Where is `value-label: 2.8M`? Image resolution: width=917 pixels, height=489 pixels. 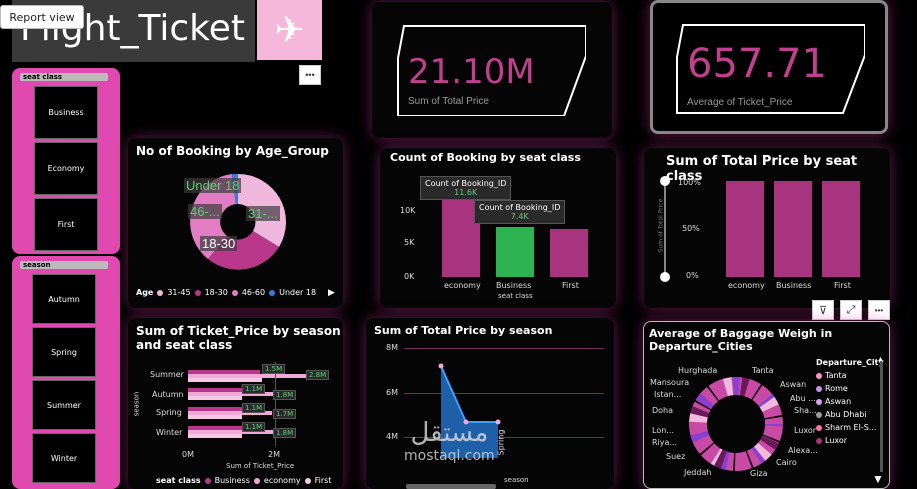
value-label: 2.8M is located at coordinates (318, 375).